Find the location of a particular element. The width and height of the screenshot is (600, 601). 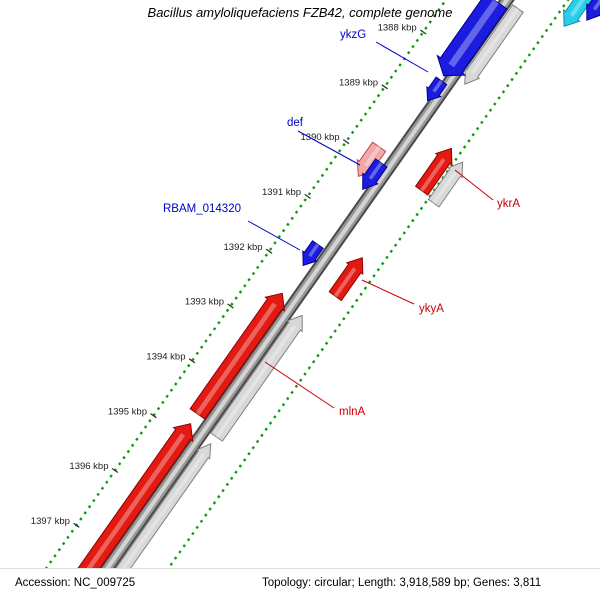

feature-cds-ykra-red is located at coordinates (433, 171).